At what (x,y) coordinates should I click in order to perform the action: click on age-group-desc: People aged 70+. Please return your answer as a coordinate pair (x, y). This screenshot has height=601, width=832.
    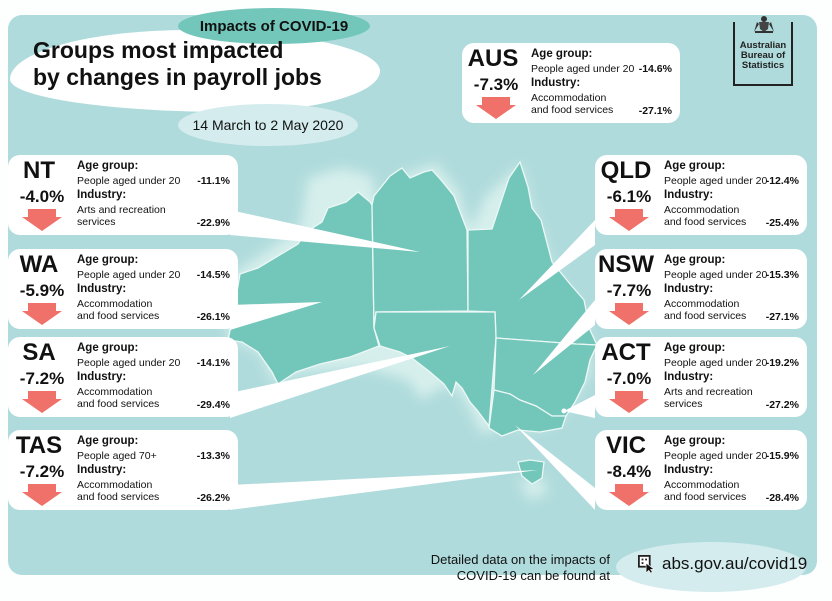
    Looking at the image, I should click on (117, 456).